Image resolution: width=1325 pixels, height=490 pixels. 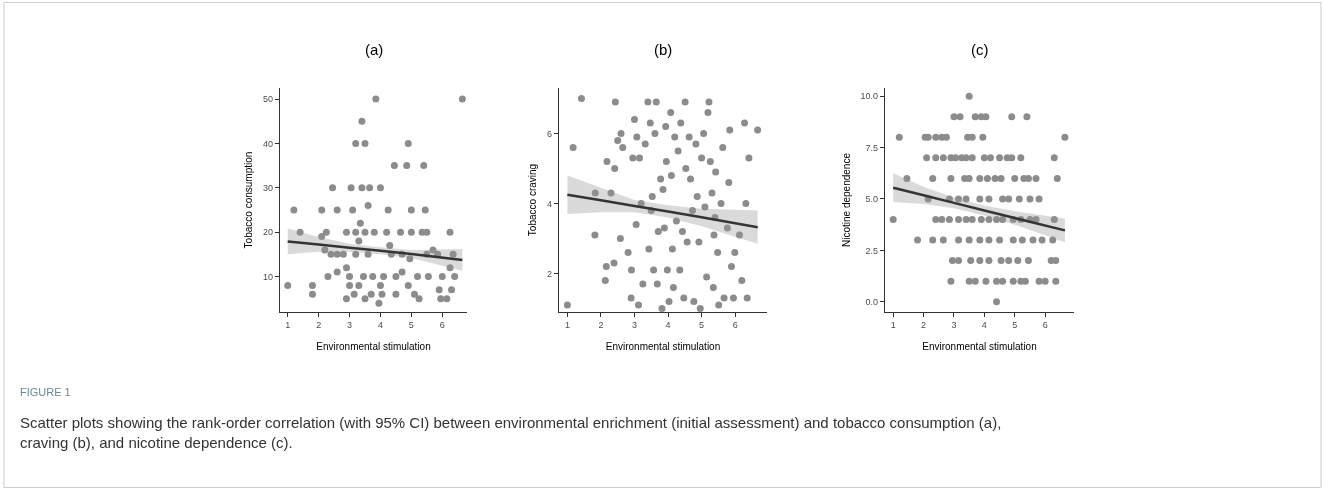 What do you see at coordinates (869, 96) in the screenshot?
I see `y-tick-label: 10.0` at bounding box center [869, 96].